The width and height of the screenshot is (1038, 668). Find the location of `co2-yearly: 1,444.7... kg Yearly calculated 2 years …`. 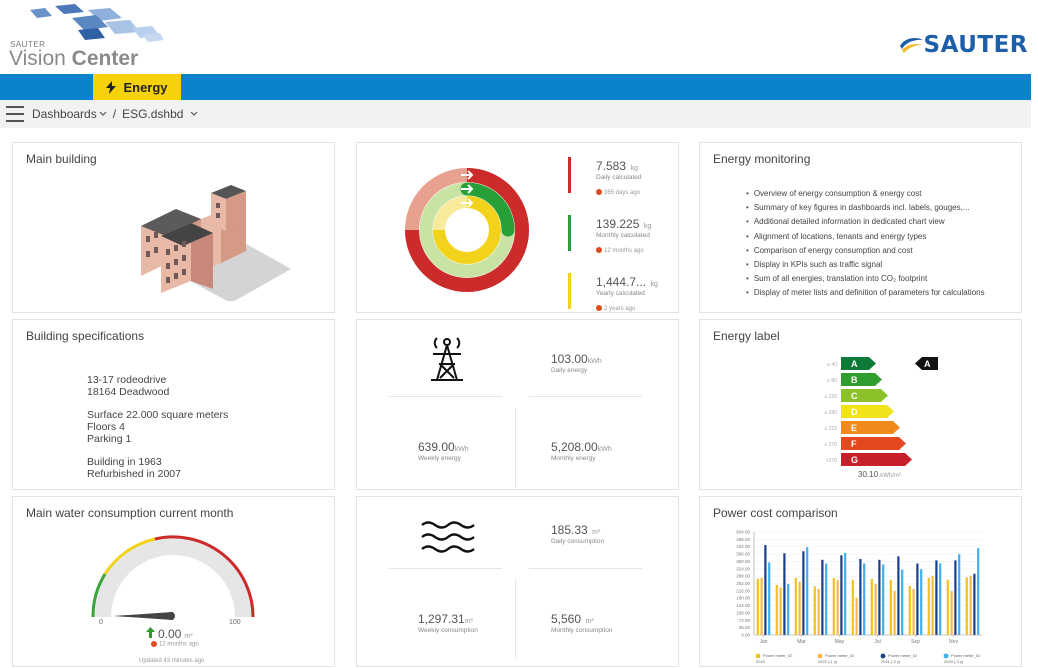

co2-yearly: 1,444.7... kg Yearly calculated 2 years … is located at coordinates (627, 293).